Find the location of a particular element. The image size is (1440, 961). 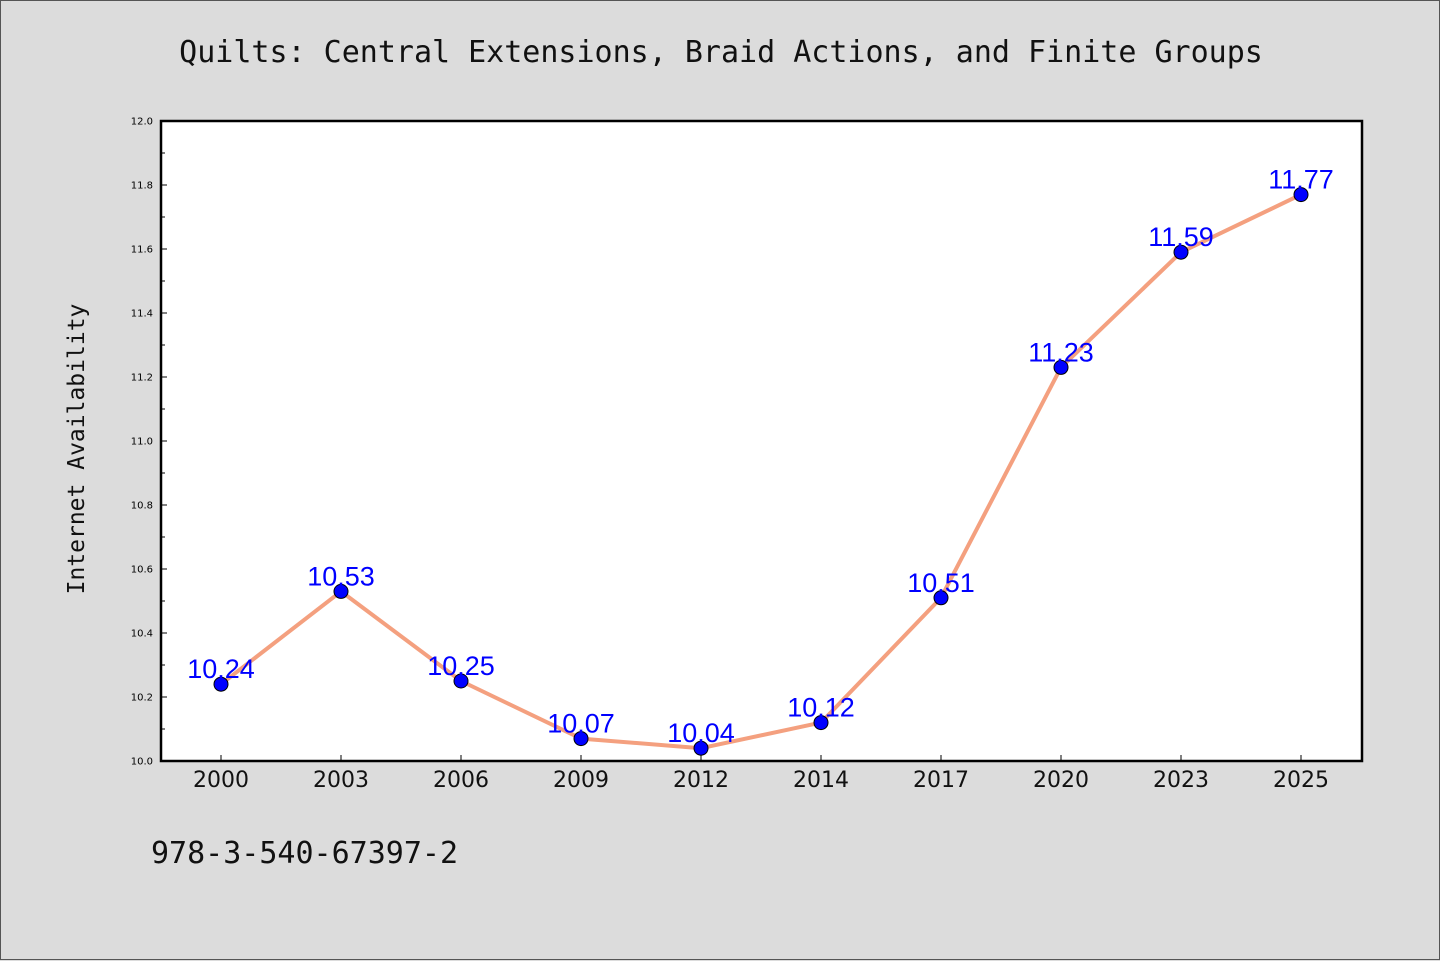

x-tick-label: 2023 is located at coordinates (1181, 780).